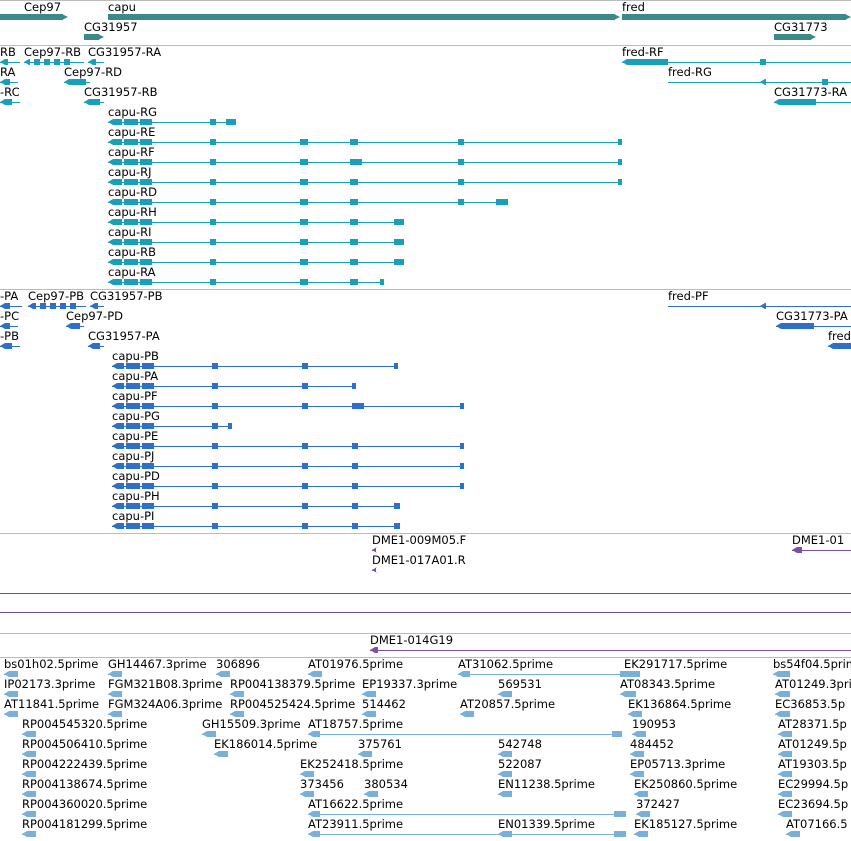 The image size is (851, 841). I want to click on feature-fgm321b08-3prime: FGM321B08.3prime, so click(165, 687).